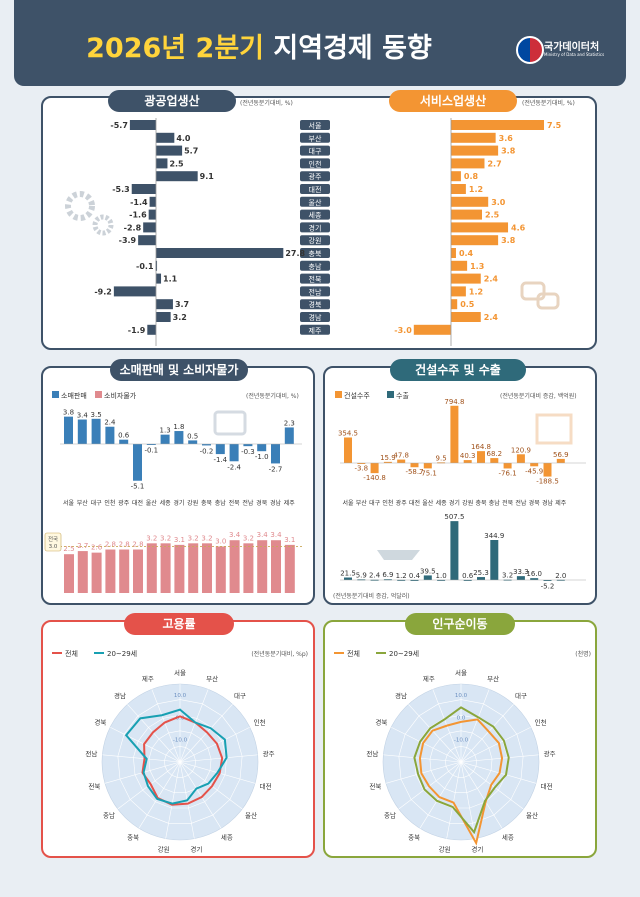 The height and width of the screenshot is (897, 640). Describe the element at coordinates (574, 54) in the screenshot. I see `org-english-name: Ministry of Data and Statistics` at that location.